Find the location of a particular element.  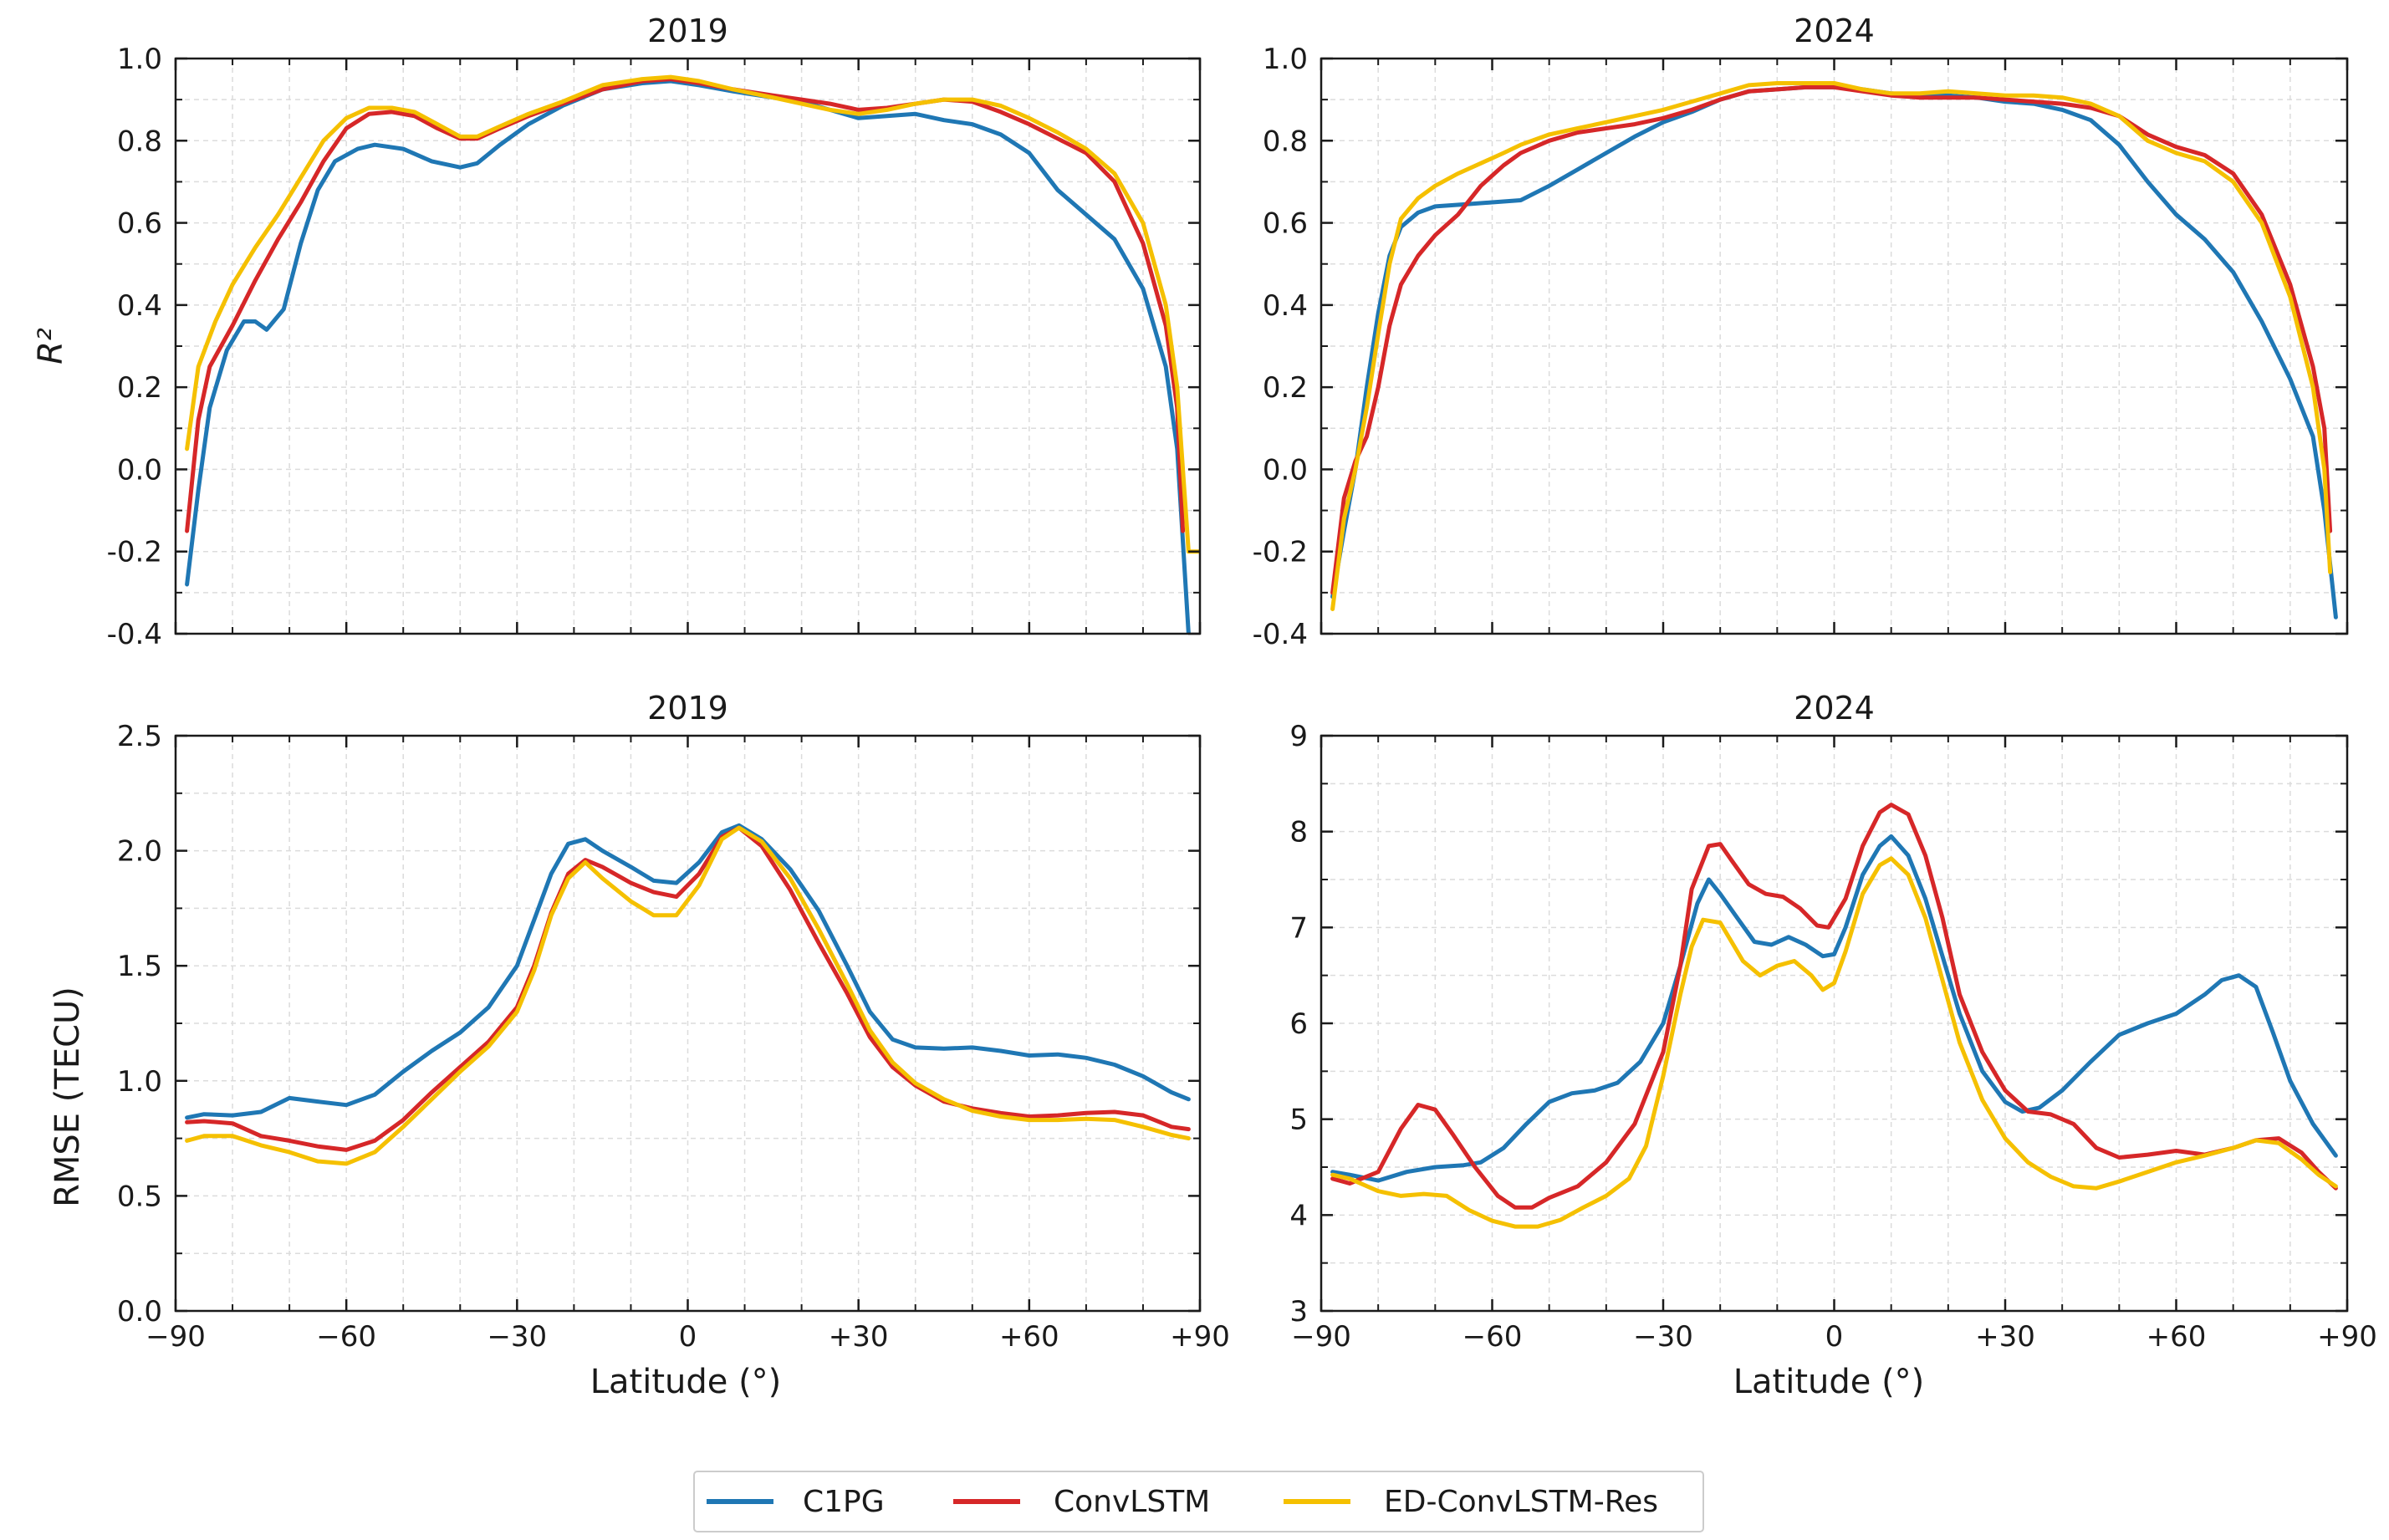

legend-label-convlstm: ConvLSTM is located at coordinates (1132, 1502).